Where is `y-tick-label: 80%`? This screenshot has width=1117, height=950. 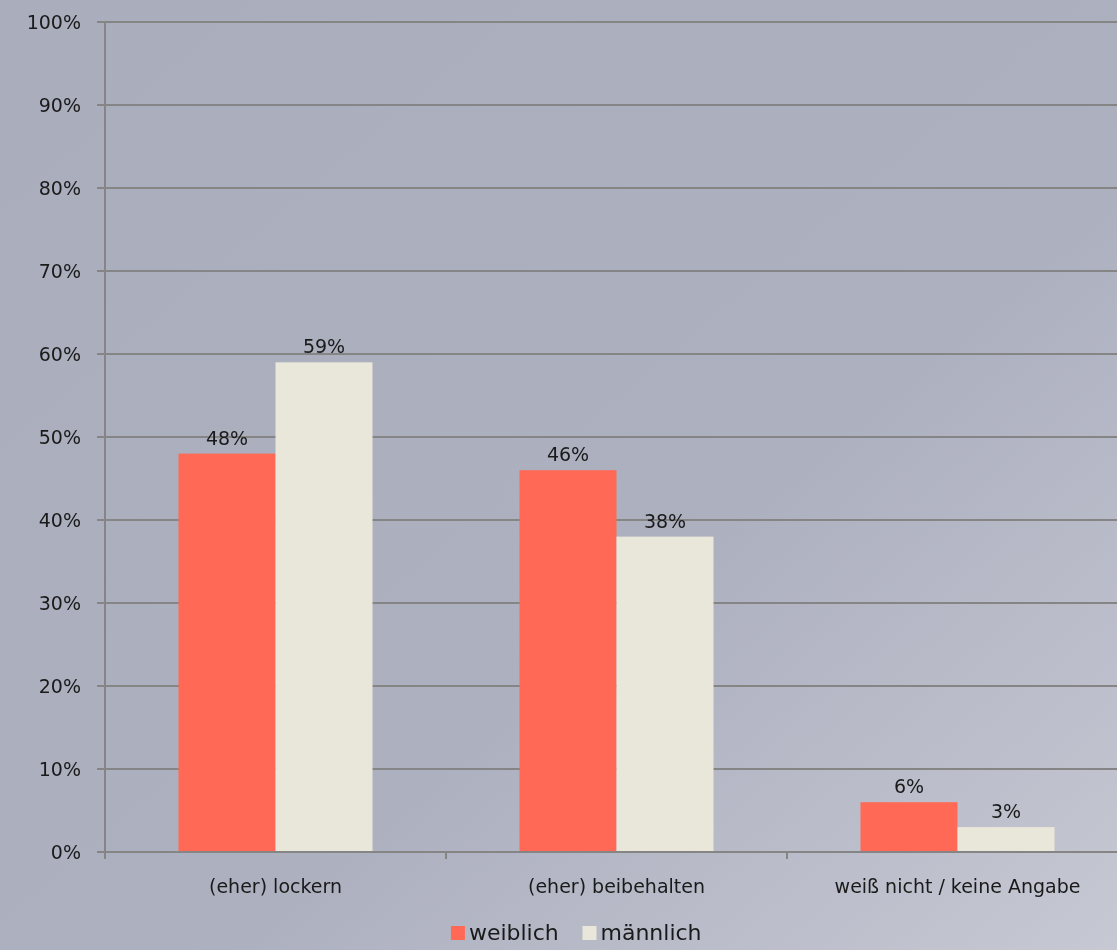 y-tick-label: 80% is located at coordinates (59, 187).